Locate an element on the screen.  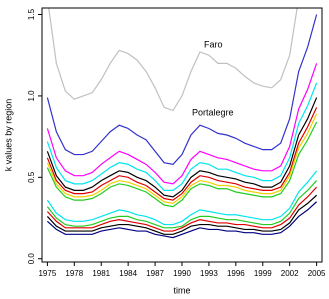
y-tick-label: 1.5 is located at coordinates (31, 14).